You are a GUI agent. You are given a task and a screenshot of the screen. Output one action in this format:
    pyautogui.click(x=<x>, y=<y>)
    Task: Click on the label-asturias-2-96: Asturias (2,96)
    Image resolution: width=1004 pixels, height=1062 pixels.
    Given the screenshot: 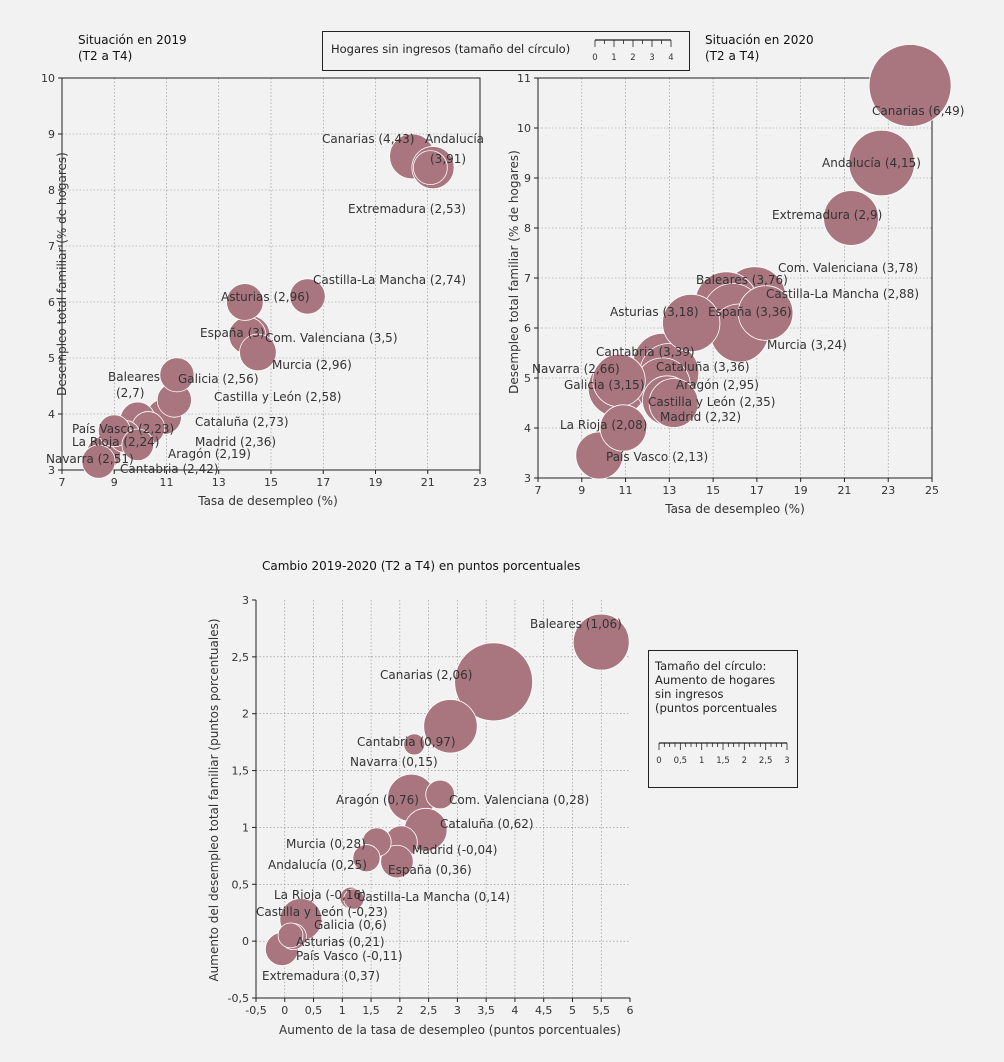 What is the action you would take?
    pyautogui.click(x=265, y=297)
    